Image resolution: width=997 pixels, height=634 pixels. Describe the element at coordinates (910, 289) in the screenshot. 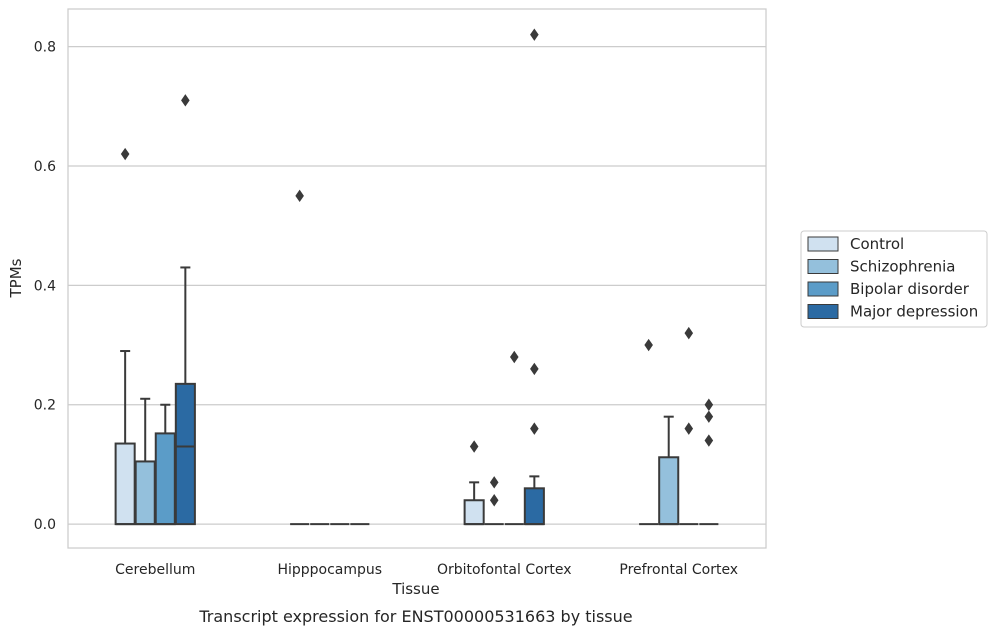

I see `legend-label: Bipolar disorder` at that location.